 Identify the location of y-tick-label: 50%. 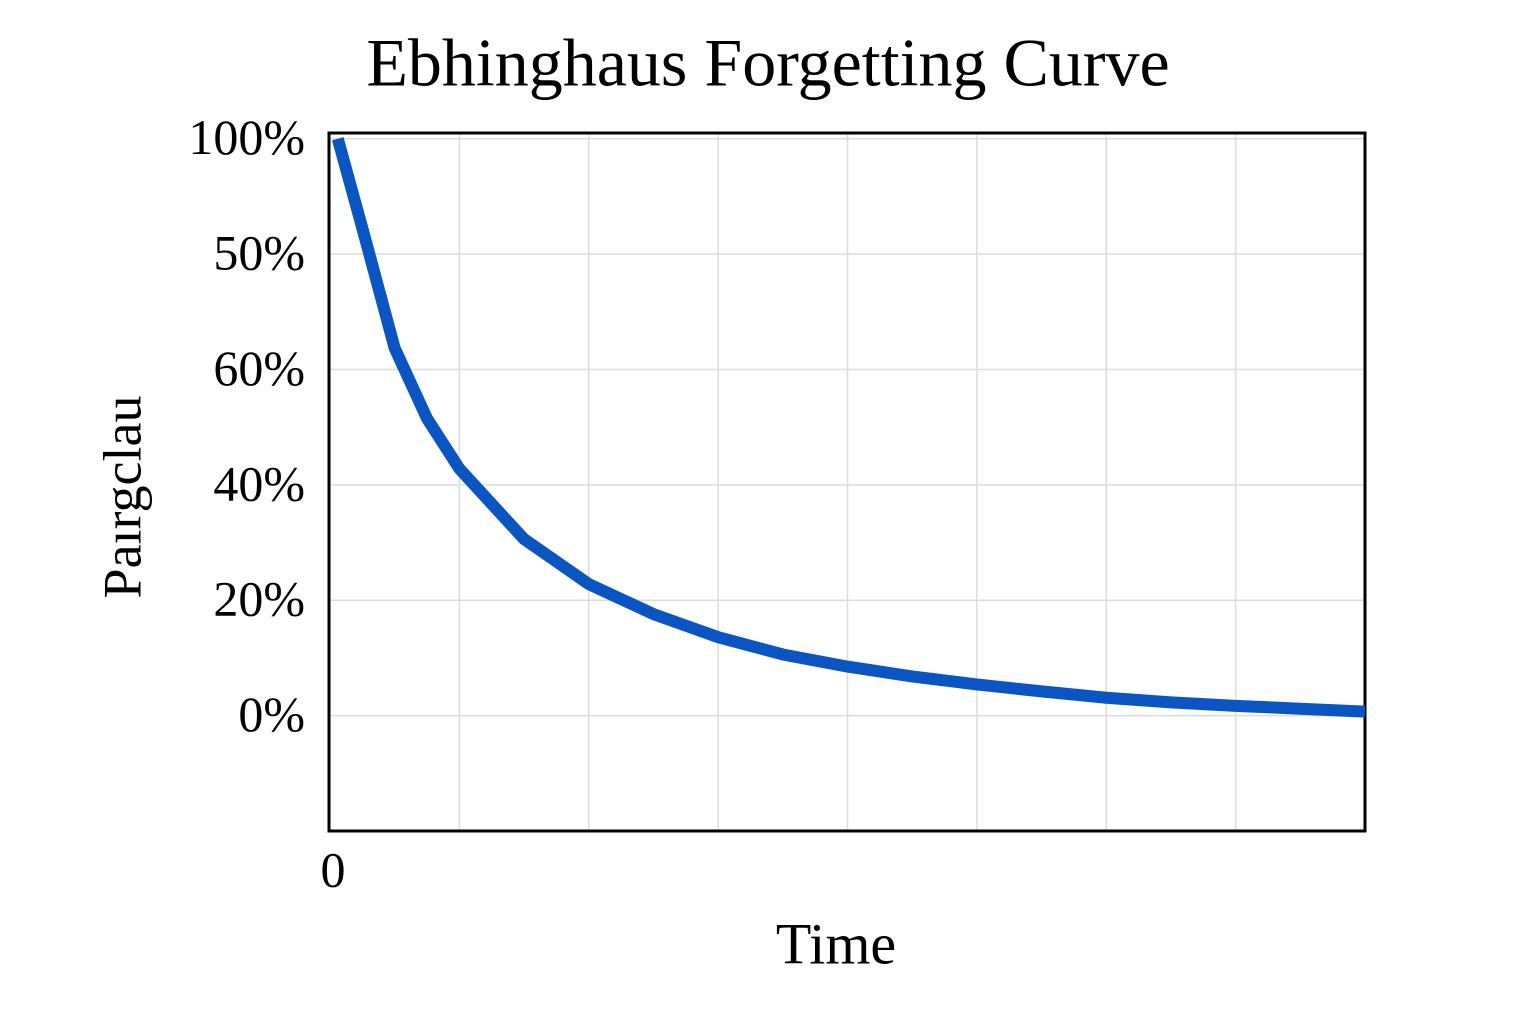
(259, 253).